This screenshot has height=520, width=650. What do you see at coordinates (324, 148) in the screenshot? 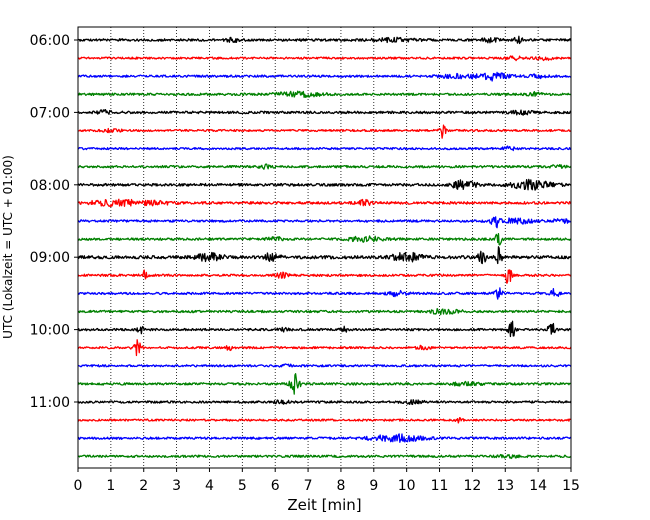
I see `trace-row-07:30` at bounding box center [324, 148].